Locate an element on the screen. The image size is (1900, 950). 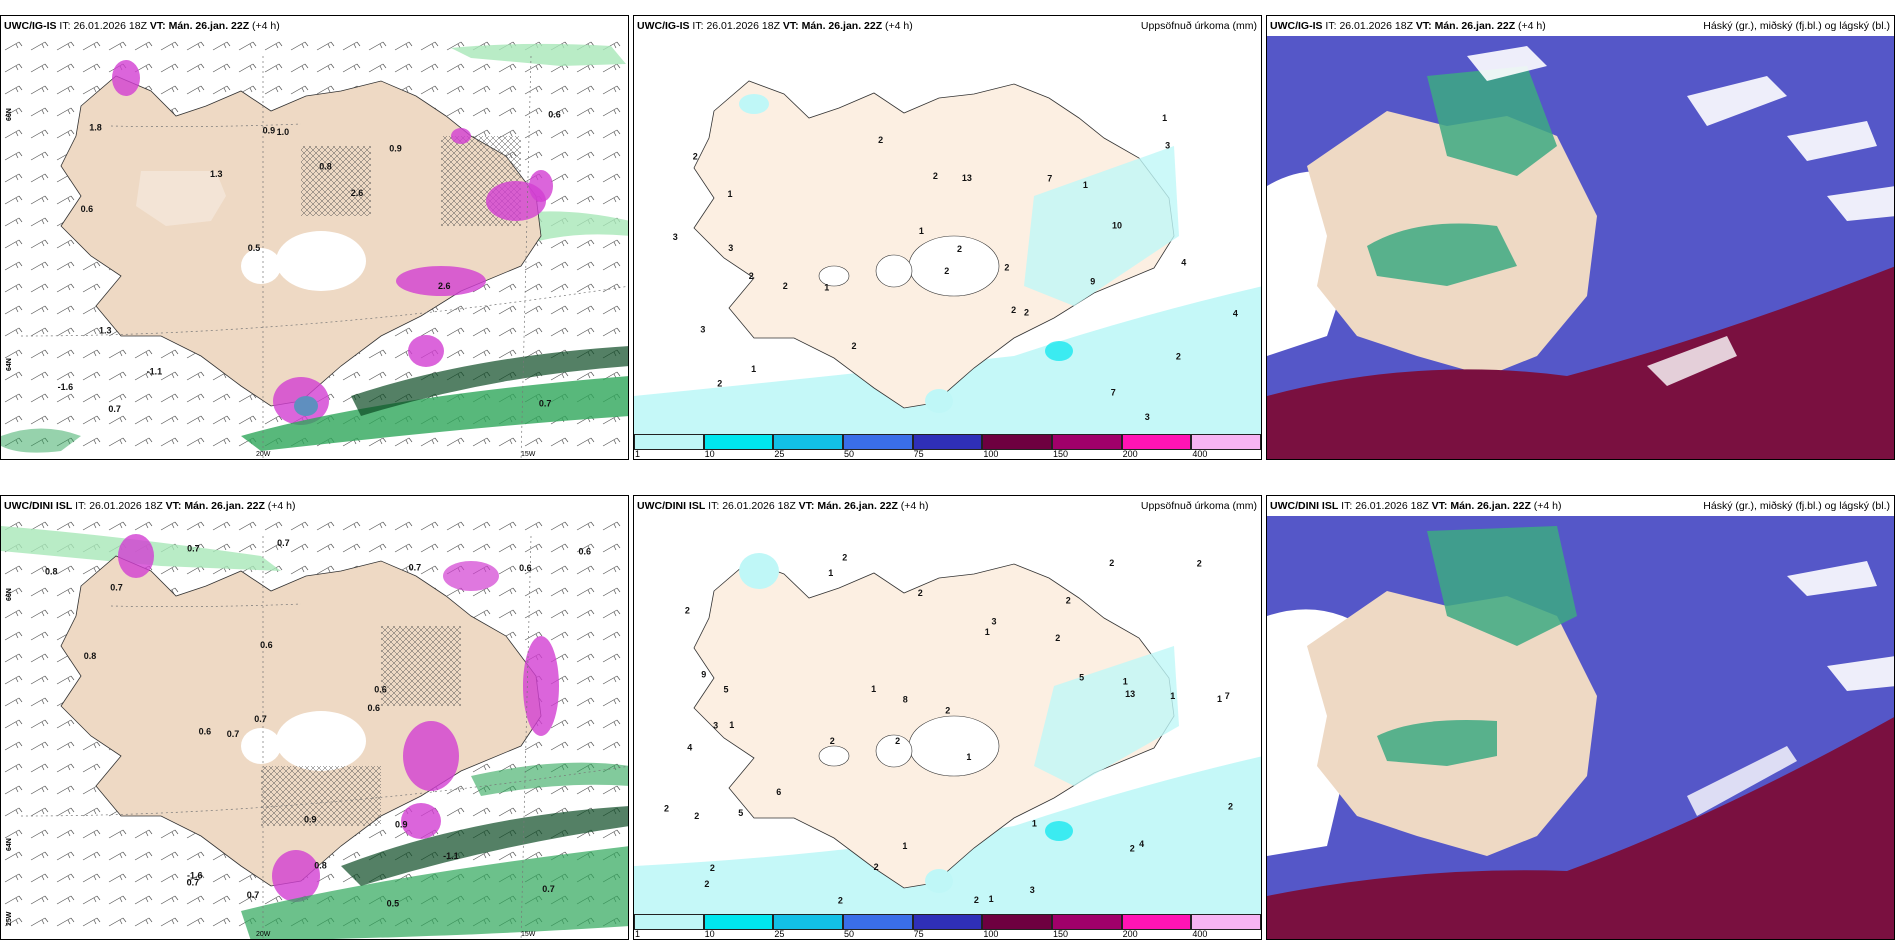
graticule-line is located at coordinates (324, 230).